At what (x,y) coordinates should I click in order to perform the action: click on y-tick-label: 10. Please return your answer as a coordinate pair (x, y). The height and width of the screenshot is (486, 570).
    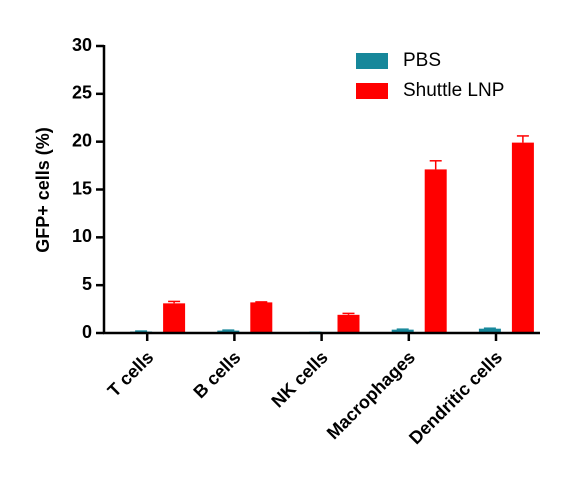
    Looking at the image, I should click on (82, 236).